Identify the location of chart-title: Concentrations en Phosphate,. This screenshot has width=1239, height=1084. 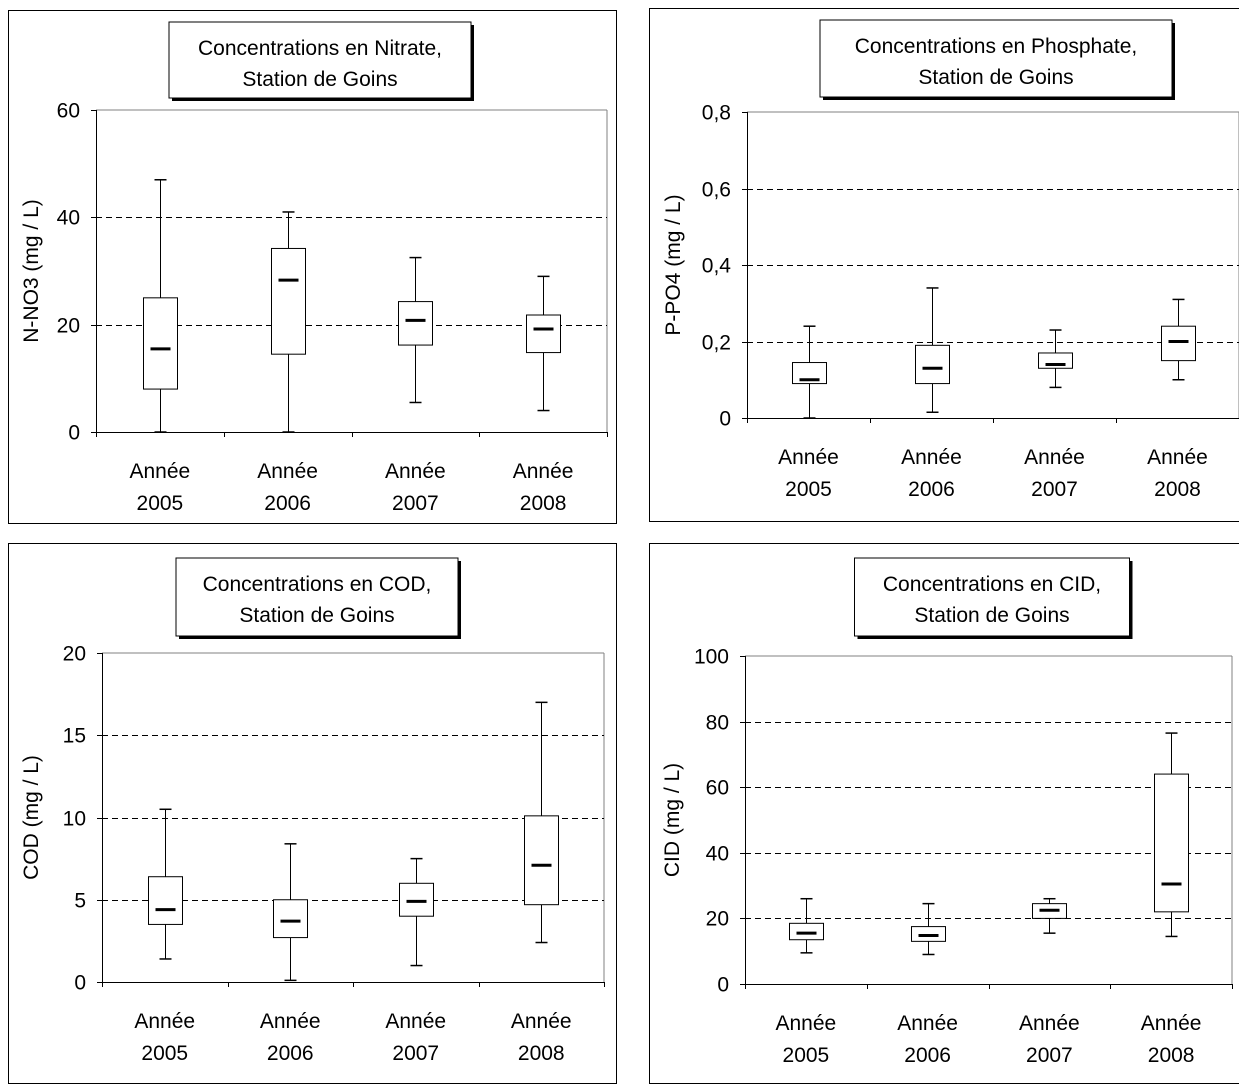
(996, 46).